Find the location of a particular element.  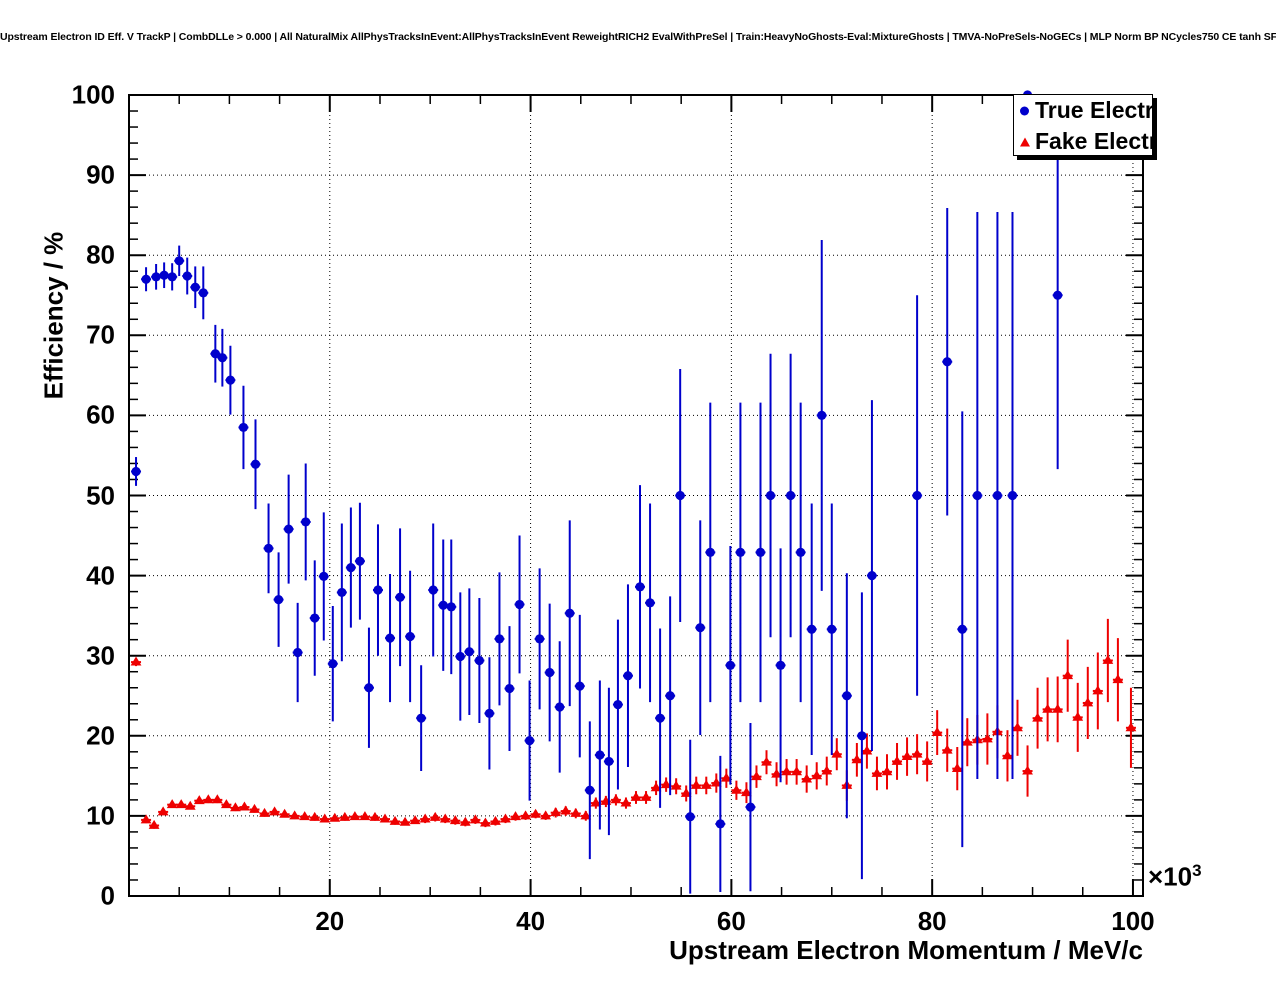

y-tick-label: 20 is located at coordinates (100, 735).